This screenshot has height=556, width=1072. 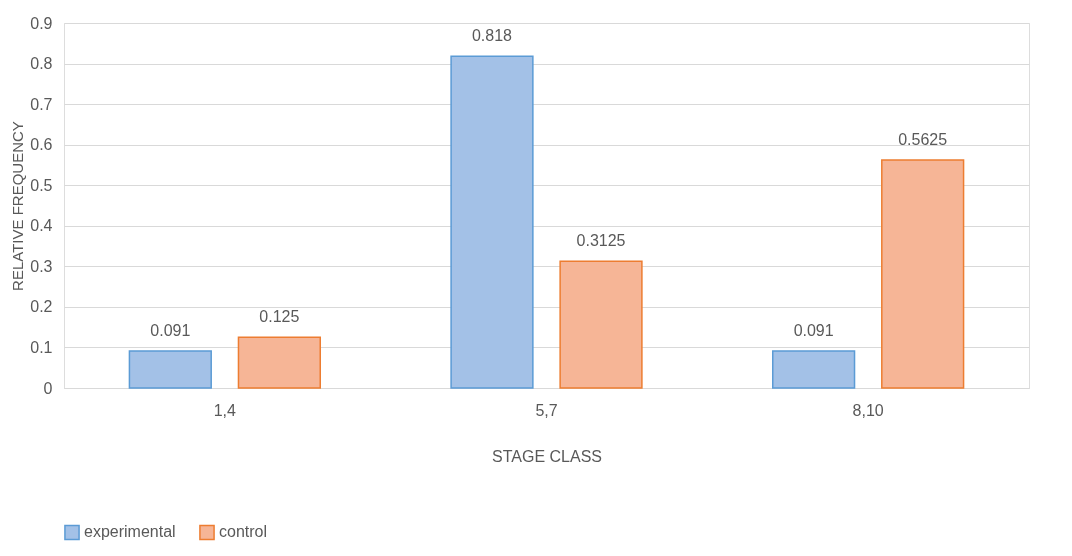 I want to click on legend-label: control, so click(x=243, y=532).